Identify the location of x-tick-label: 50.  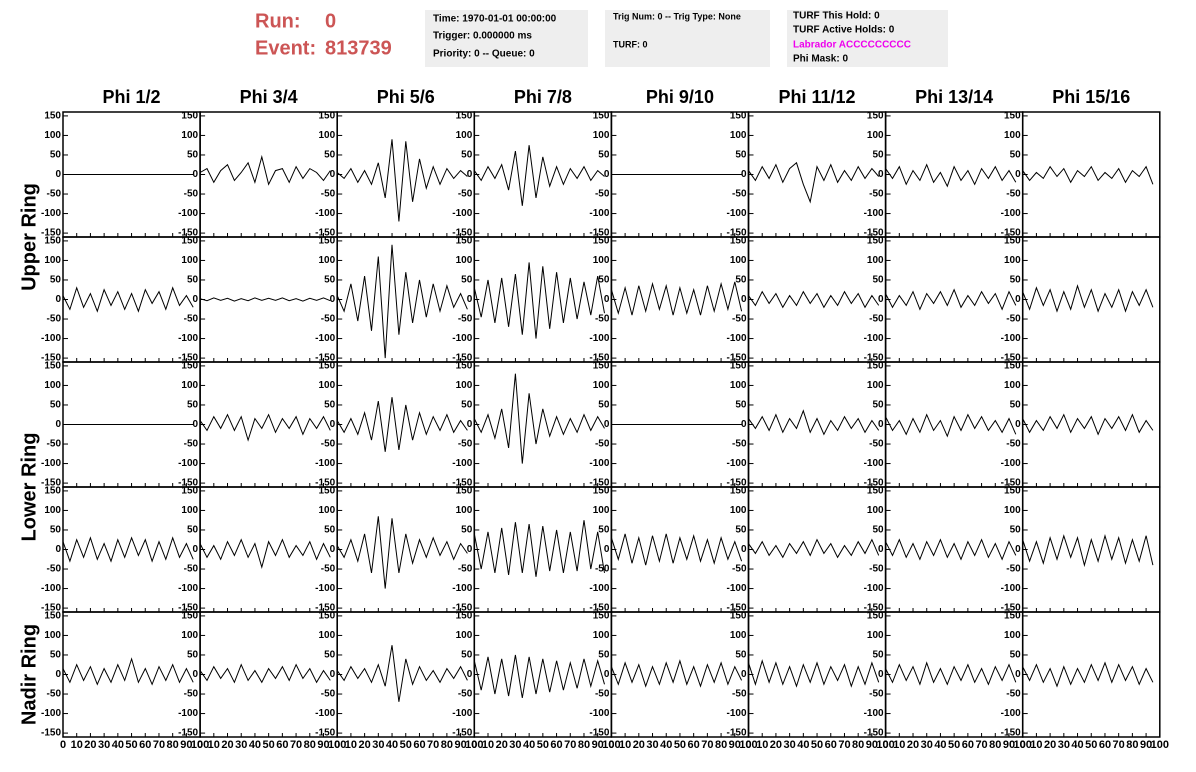
(1091, 745).